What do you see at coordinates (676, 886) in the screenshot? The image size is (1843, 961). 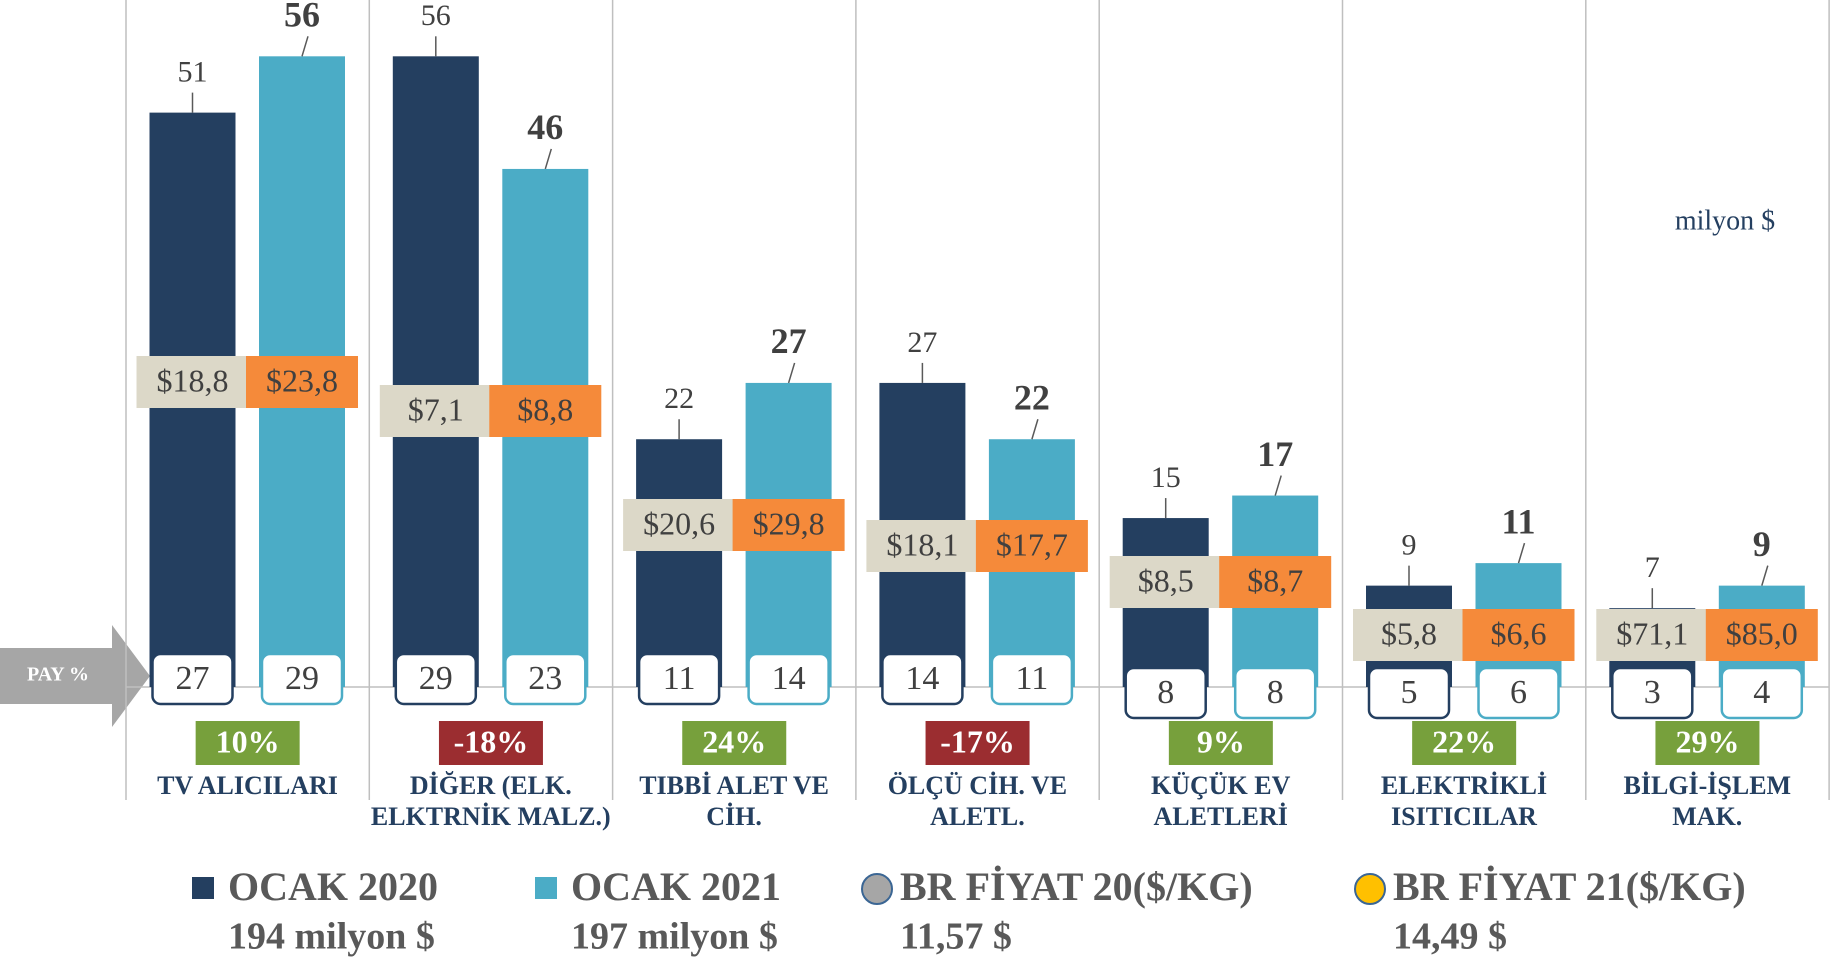 I see `legend-label: OCAK 2021` at bounding box center [676, 886].